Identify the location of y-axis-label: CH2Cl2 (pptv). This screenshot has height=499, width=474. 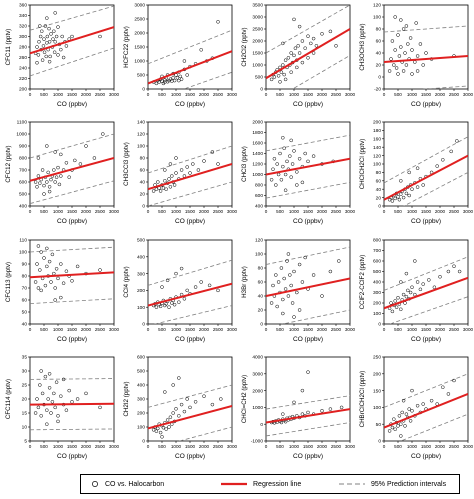
(244, 46).